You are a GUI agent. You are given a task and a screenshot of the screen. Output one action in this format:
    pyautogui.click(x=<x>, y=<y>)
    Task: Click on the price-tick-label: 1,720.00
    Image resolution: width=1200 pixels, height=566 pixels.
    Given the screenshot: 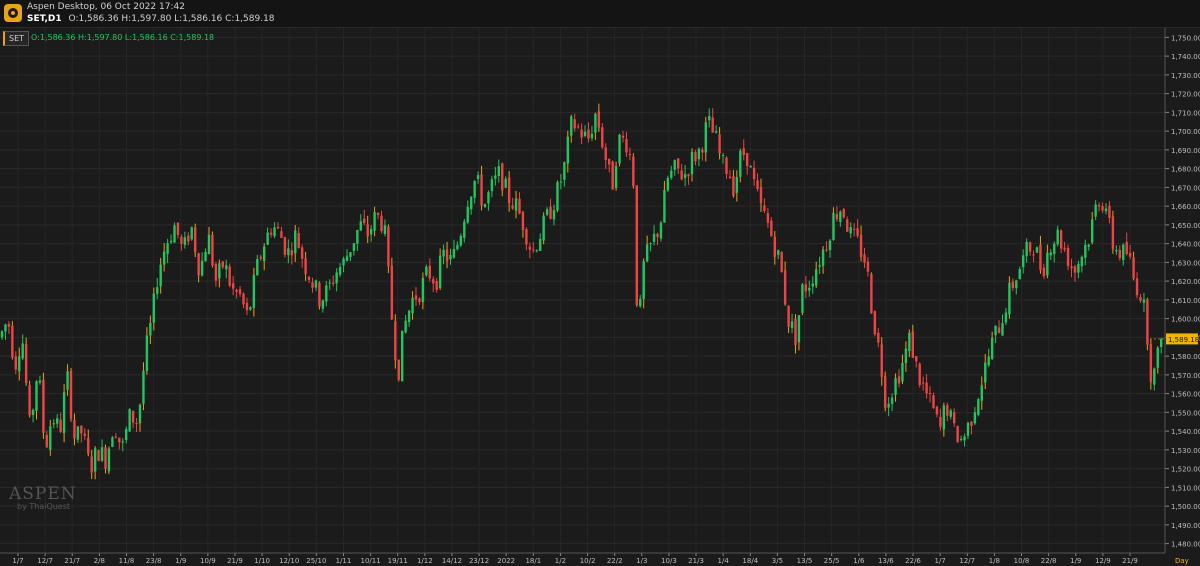 What is the action you would take?
    pyautogui.click(x=1185, y=95)
    